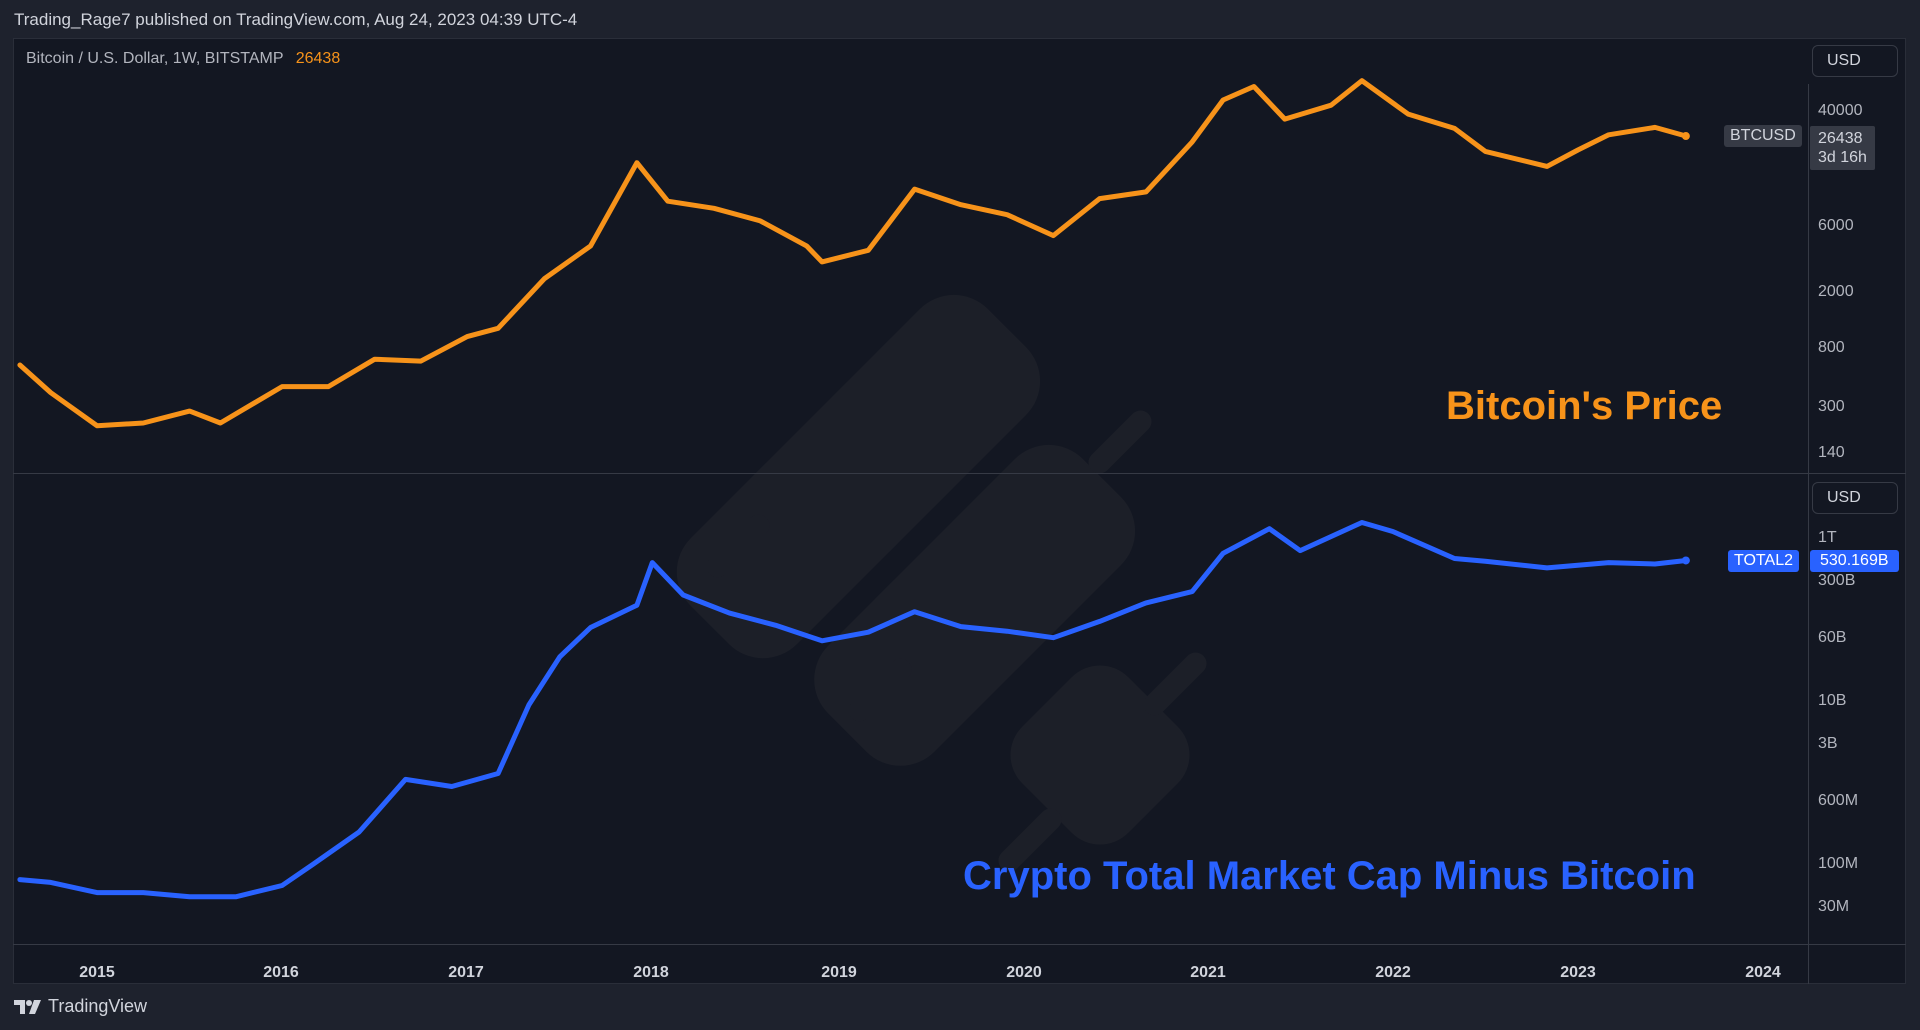  Describe the element at coordinates (98, 1006) in the screenshot. I see `tradingview-logo-text: TradingView` at that location.